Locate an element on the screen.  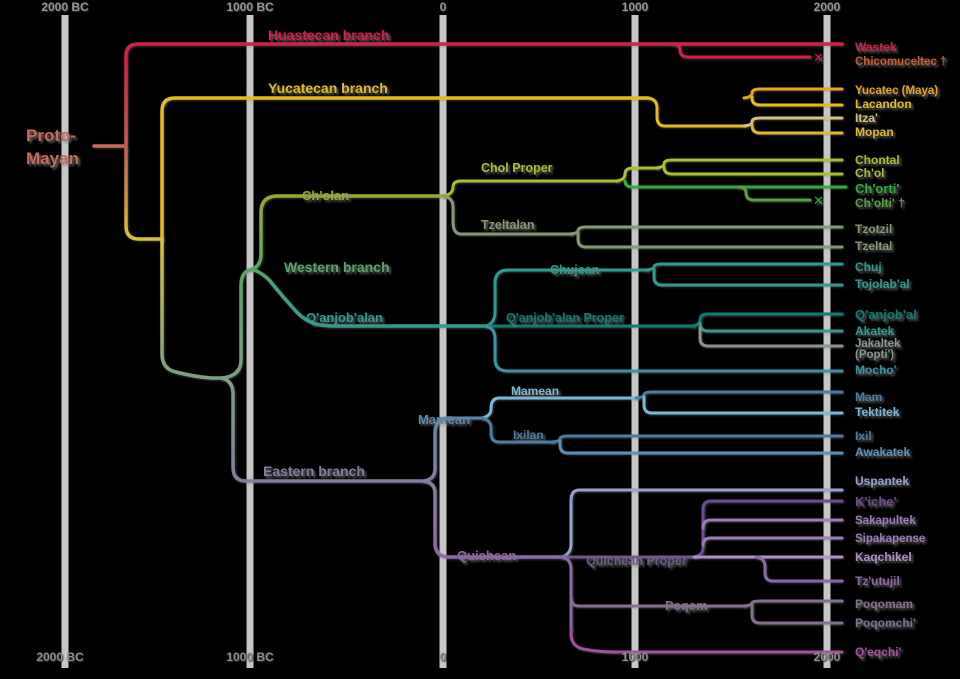
label-poqom: Poqom is located at coordinates (686, 606).